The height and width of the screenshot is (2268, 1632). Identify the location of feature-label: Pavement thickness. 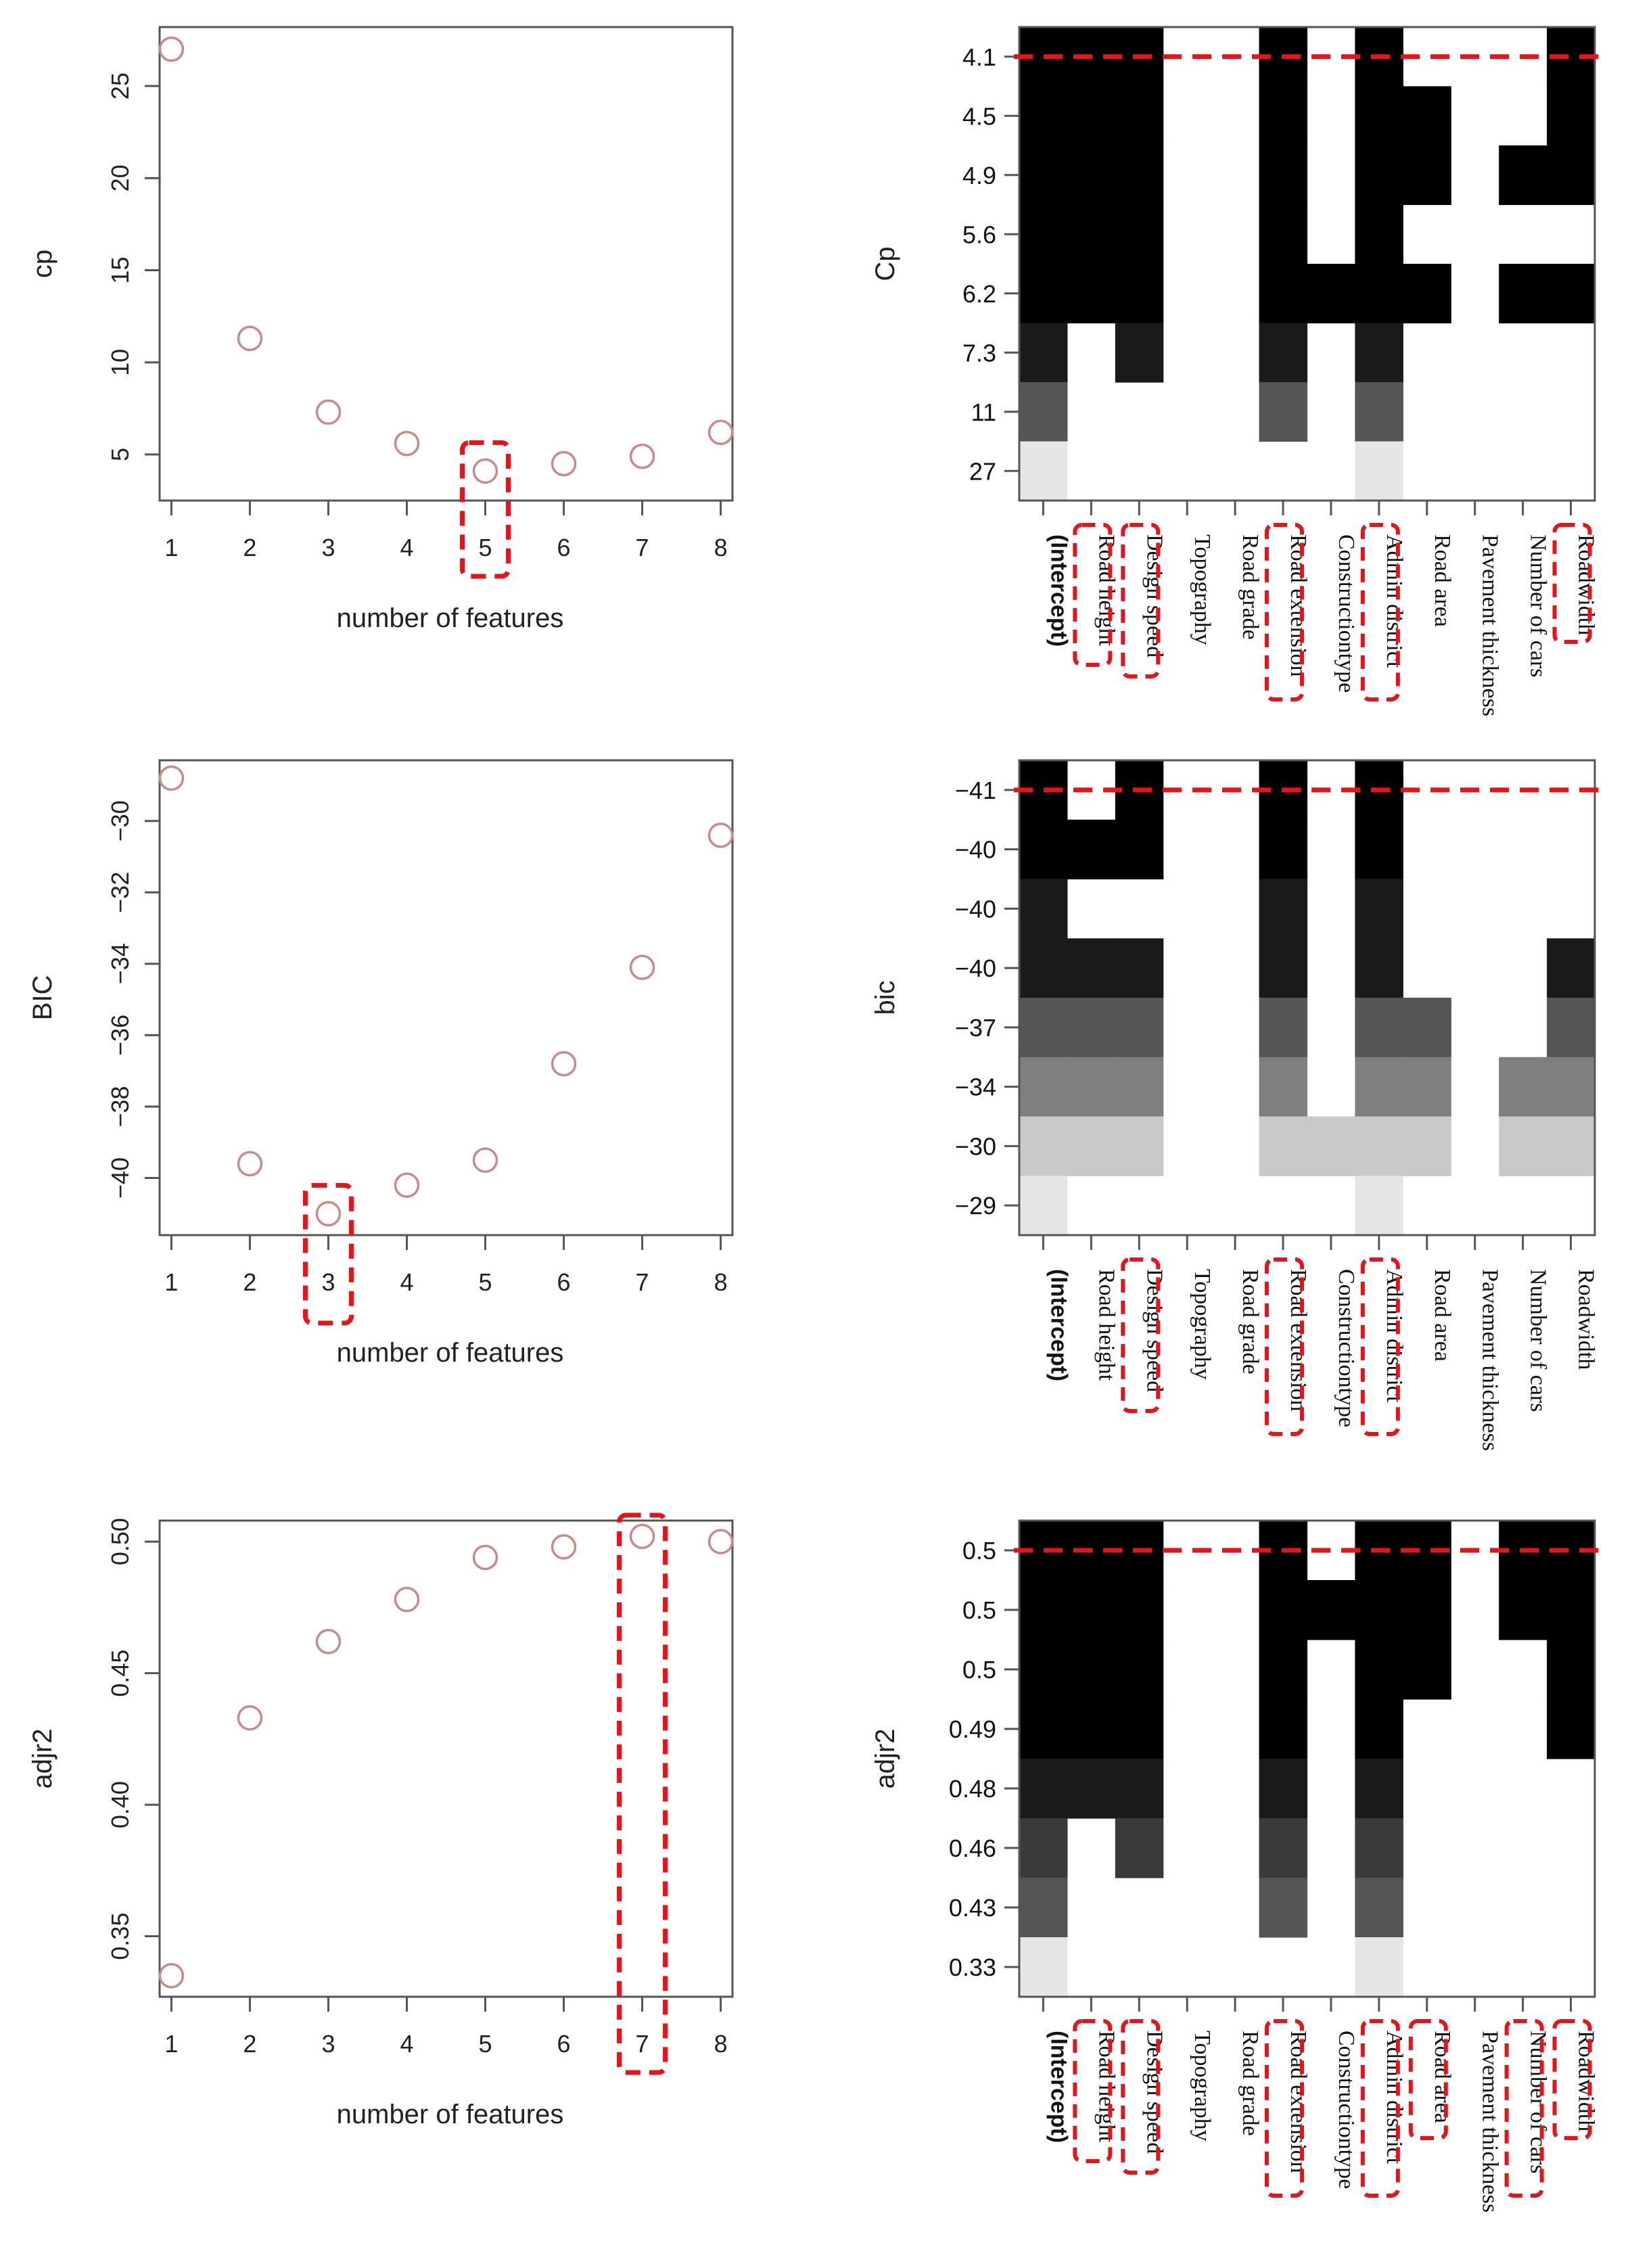
(1491, 625).